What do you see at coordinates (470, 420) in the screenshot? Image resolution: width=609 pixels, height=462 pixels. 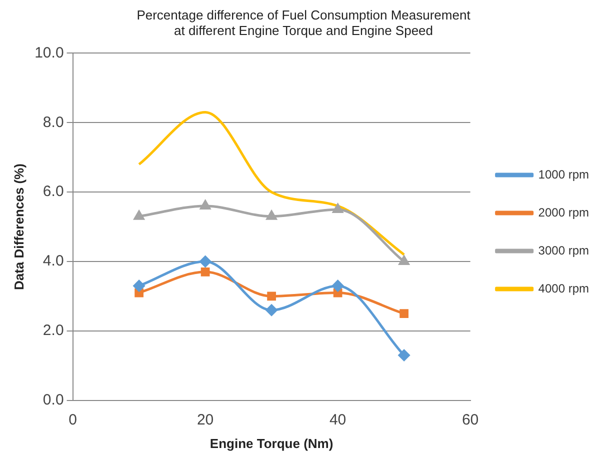 I see `x-tick-label: 60` at bounding box center [470, 420].